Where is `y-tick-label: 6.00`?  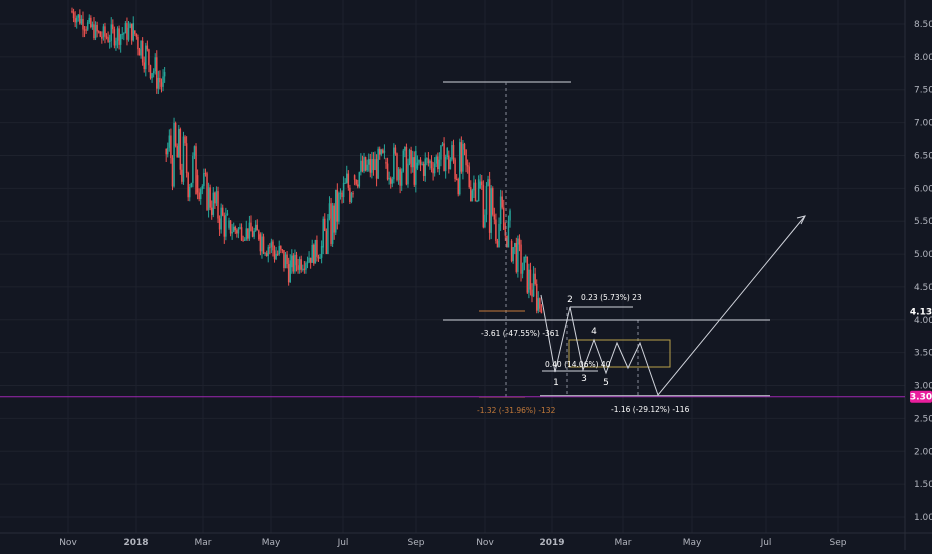
y-tick-label: 6.00 is located at coordinates (923, 189).